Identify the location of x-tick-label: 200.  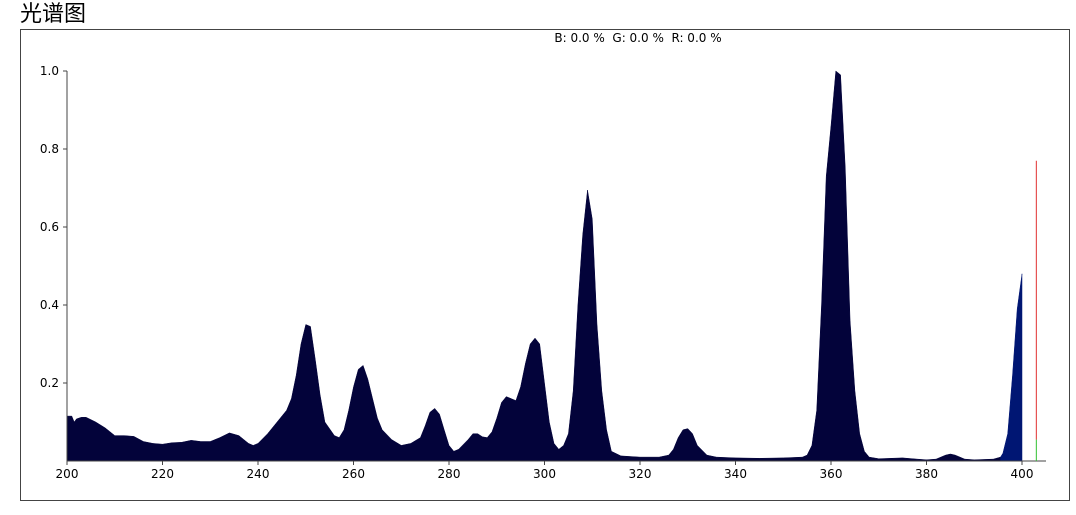
(67, 474).